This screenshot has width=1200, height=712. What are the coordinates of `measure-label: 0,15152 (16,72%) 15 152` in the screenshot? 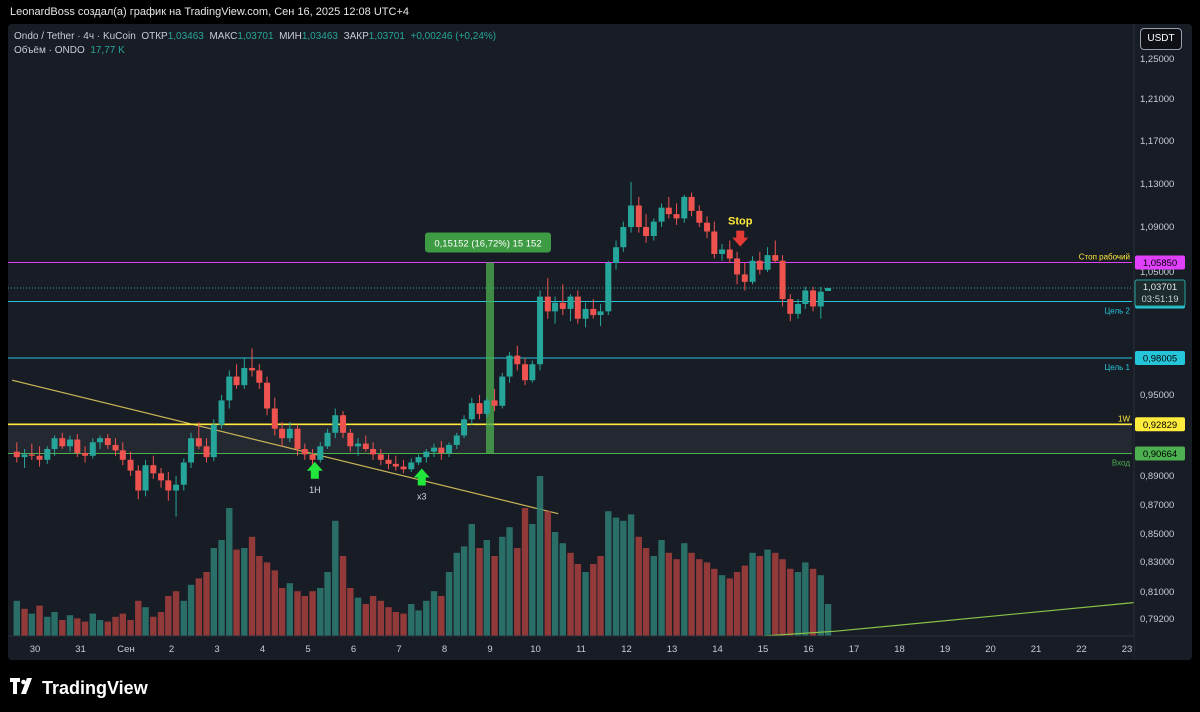 It's located at (487, 243).